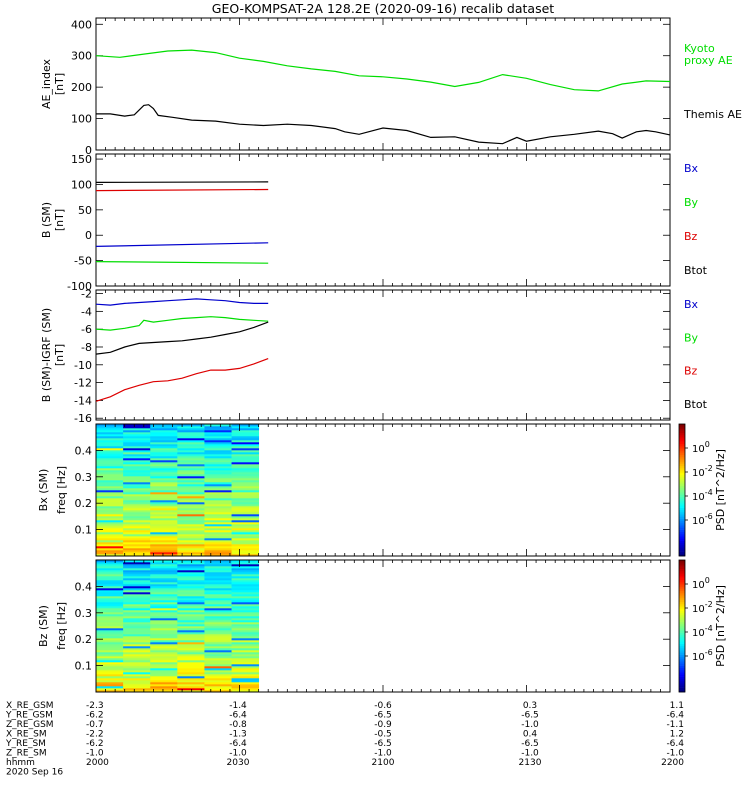  What do you see at coordinates (83, 418) in the screenshot?
I see `y-tick-label: -16` at bounding box center [83, 418].